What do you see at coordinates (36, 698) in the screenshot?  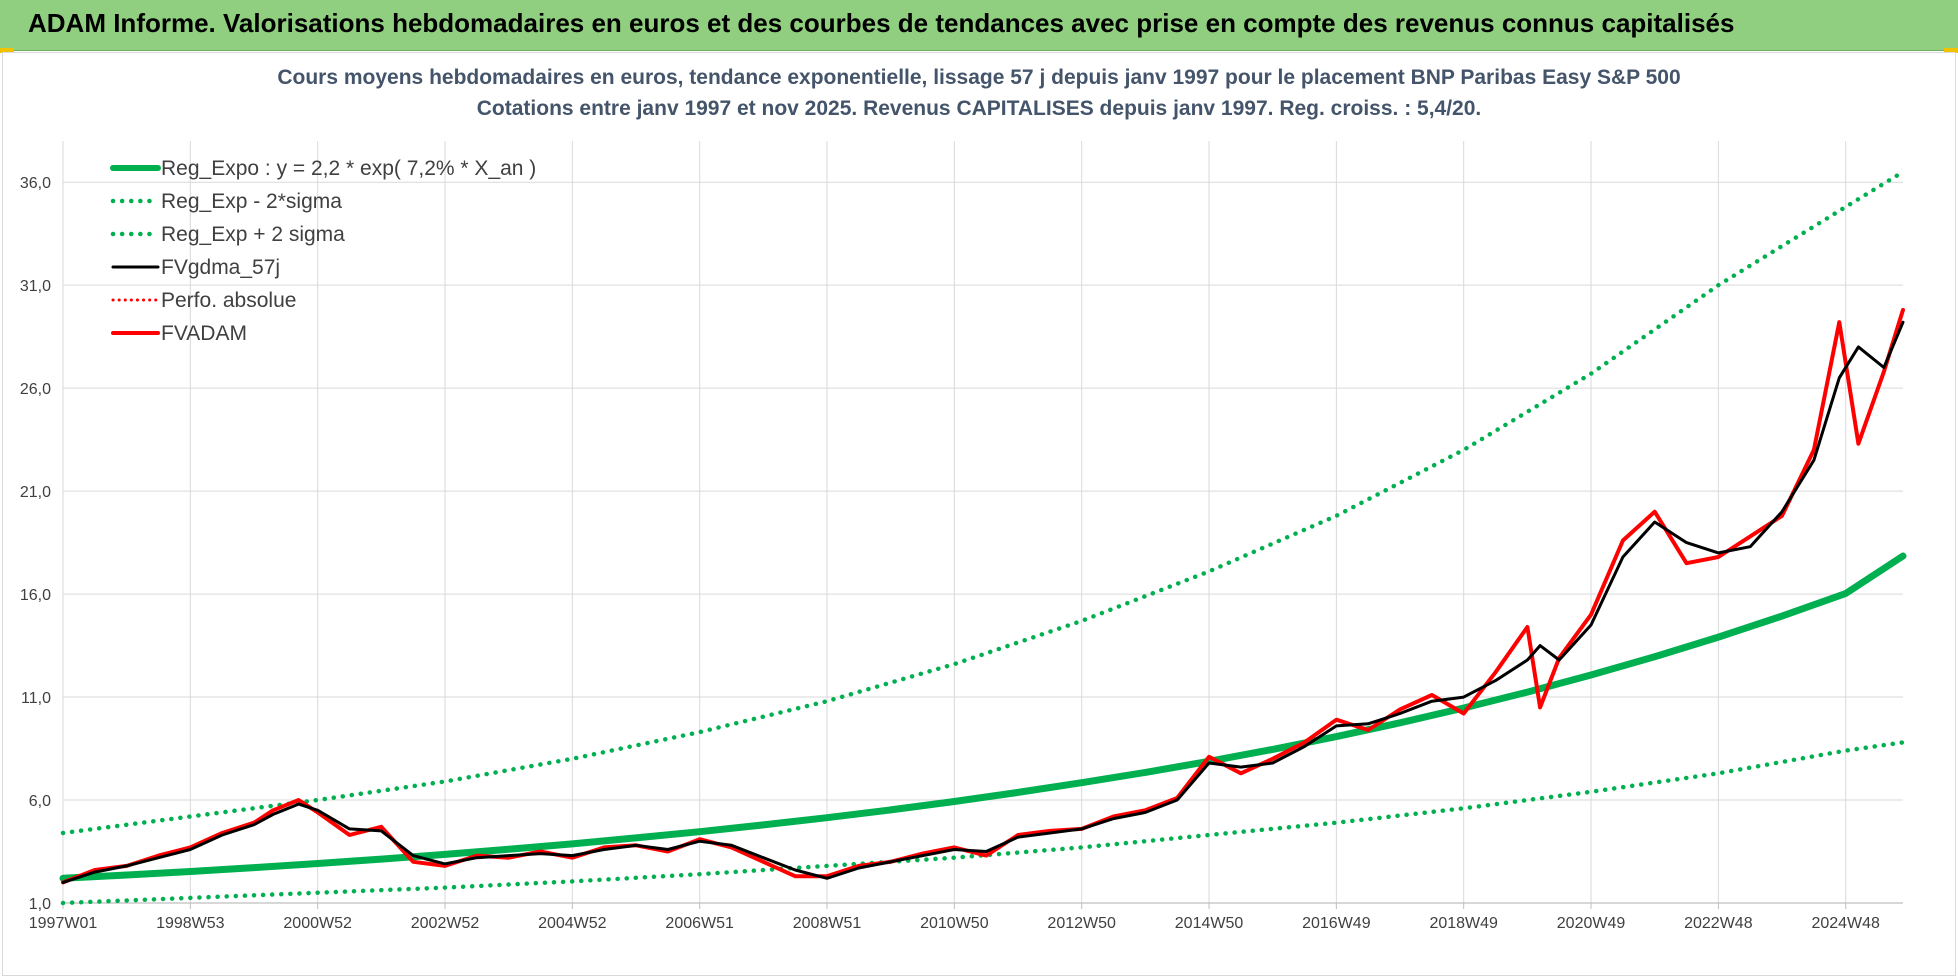 I see `y-tick-label: 11,0` at bounding box center [36, 698].